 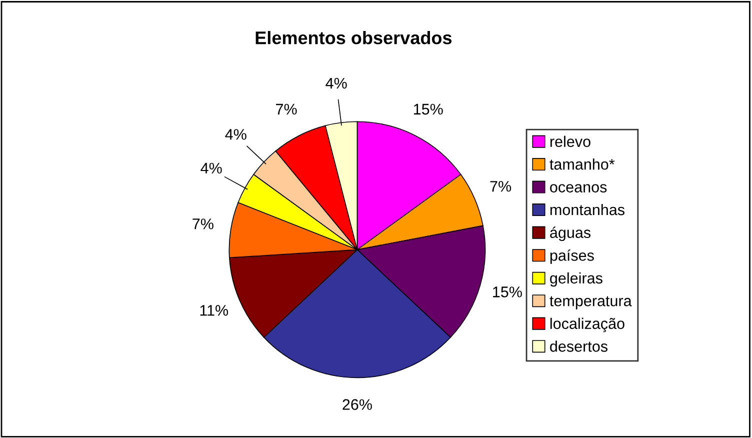 I want to click on data-label: 26%, so click(x=357, y=404).